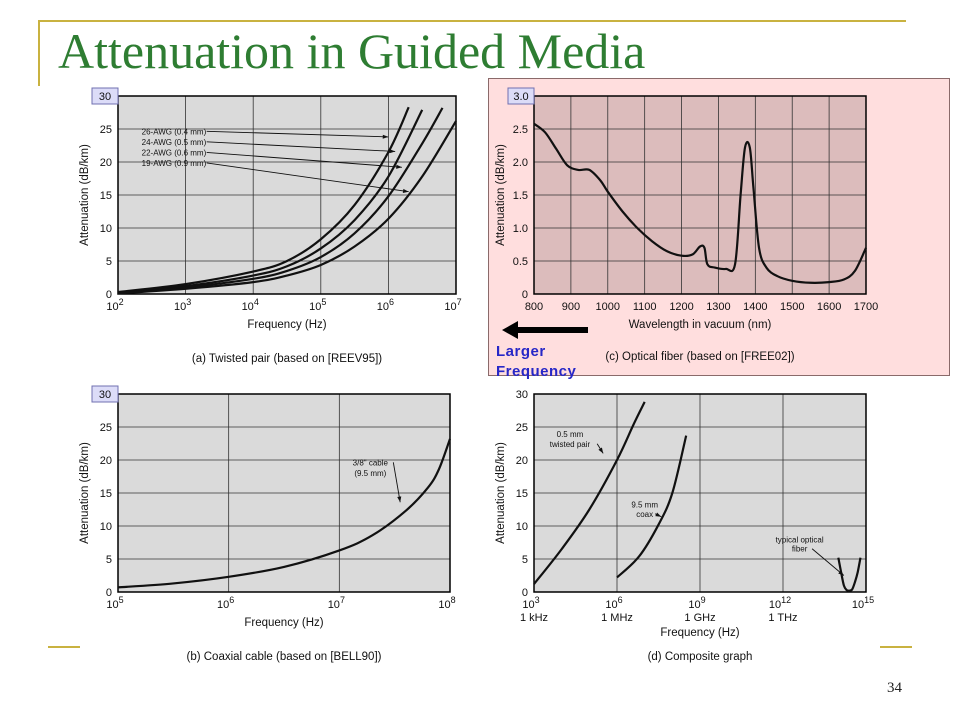 This screenshot has width=960, height=720. Describe the element at coordinates (699, 357) in the screenshot. I see `chart-caption: (c) Optical fiber (based on [FREE02])` at that location.